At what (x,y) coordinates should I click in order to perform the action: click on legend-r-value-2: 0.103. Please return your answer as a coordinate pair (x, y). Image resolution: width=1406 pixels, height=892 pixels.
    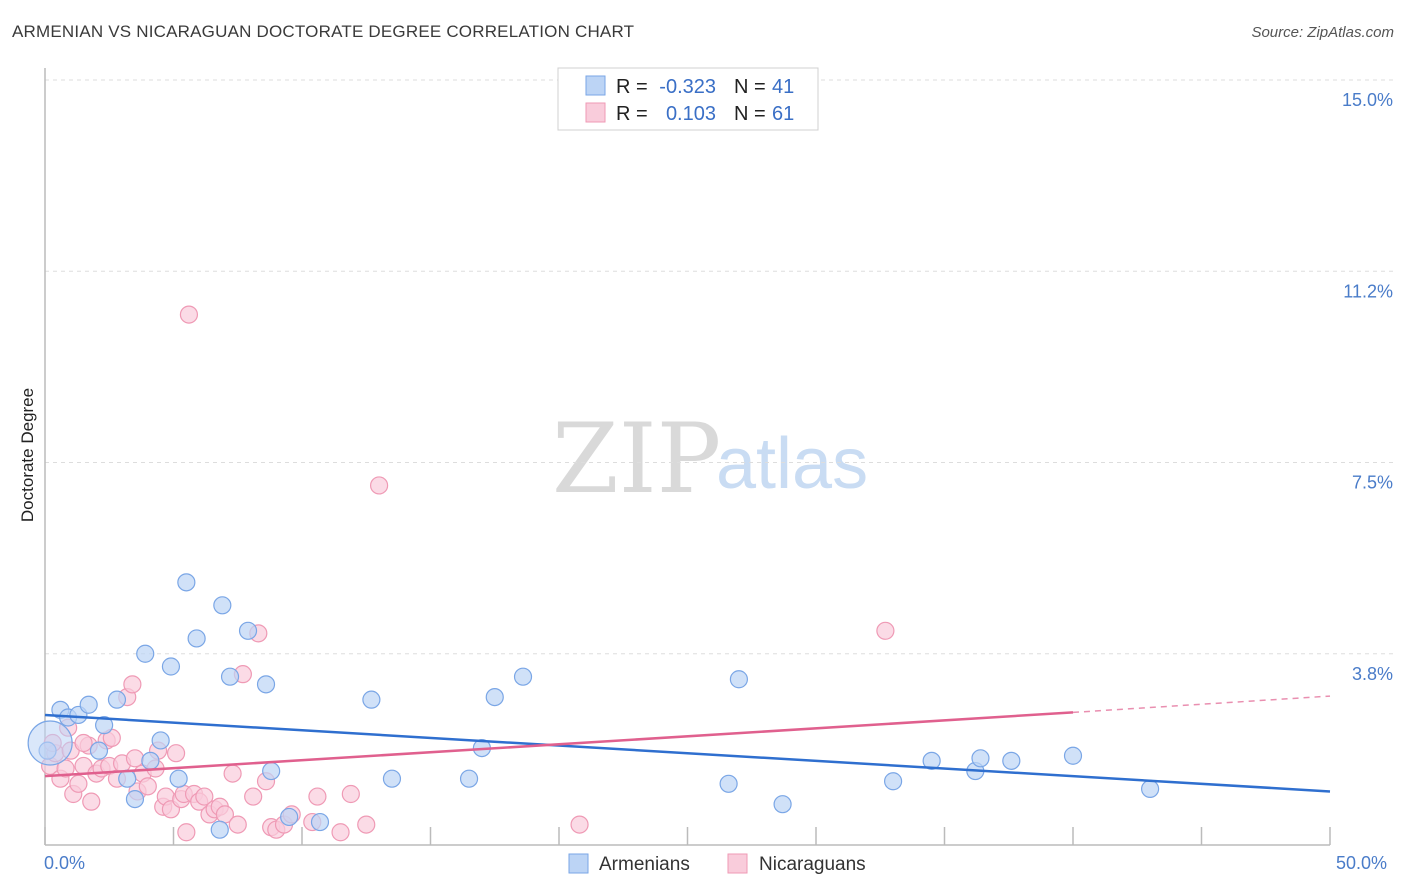
    Looking at the image, I should click on (691, 114).